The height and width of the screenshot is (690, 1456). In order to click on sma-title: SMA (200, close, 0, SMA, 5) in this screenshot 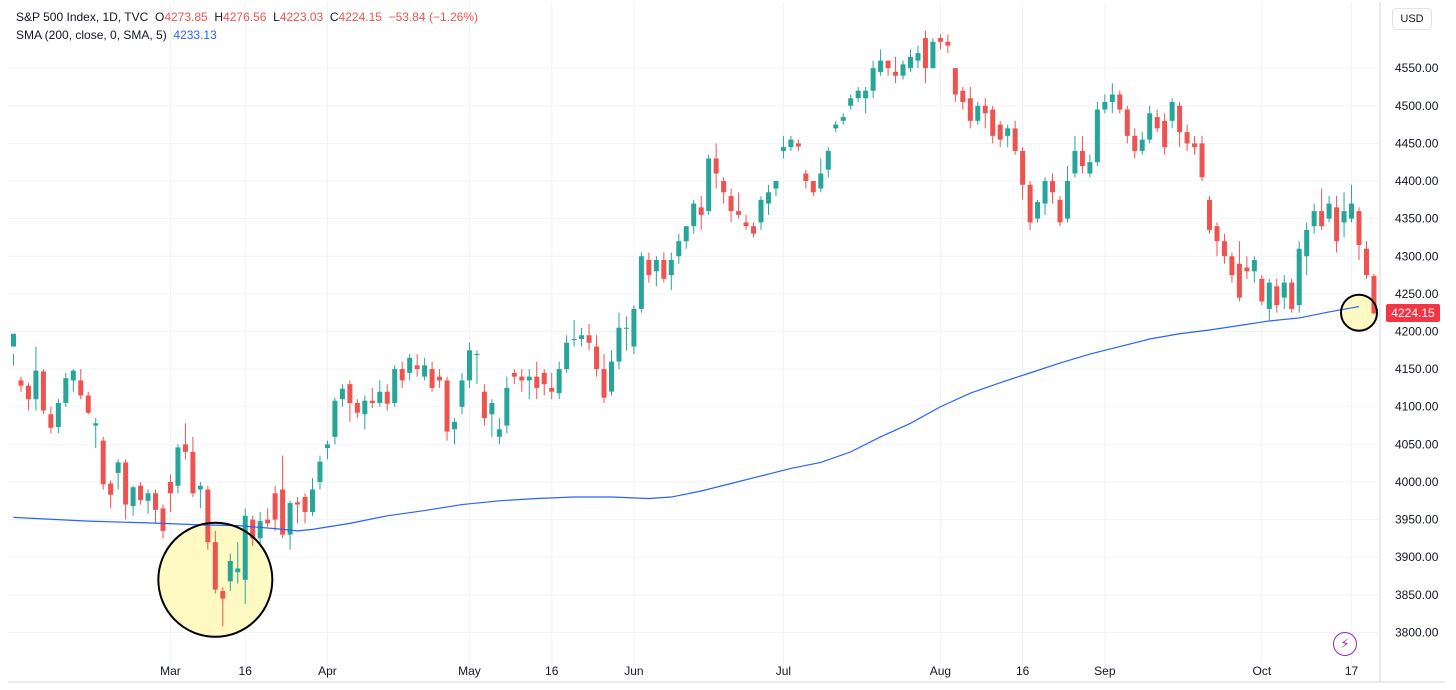, I will do `click(91, 35)`.